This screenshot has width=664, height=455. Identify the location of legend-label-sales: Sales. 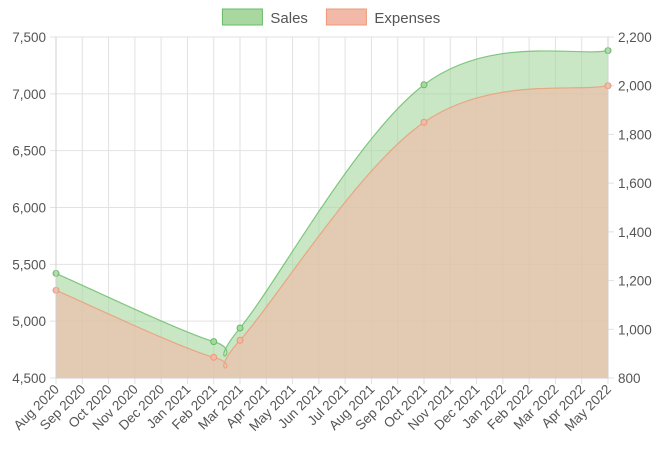
(289, 18).